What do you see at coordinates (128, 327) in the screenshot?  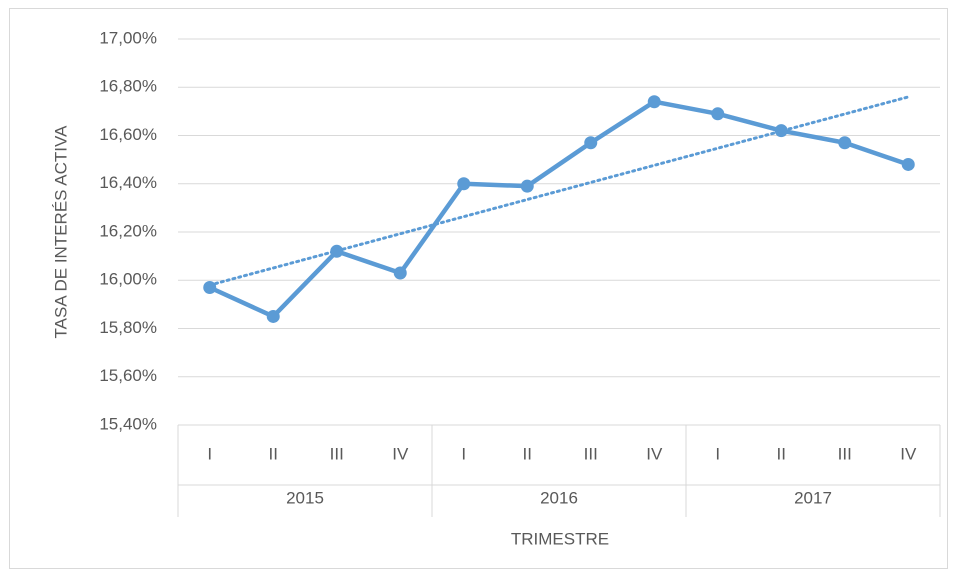 I see `y-tick-label: 15,80%` at bounding box center [128, 327].